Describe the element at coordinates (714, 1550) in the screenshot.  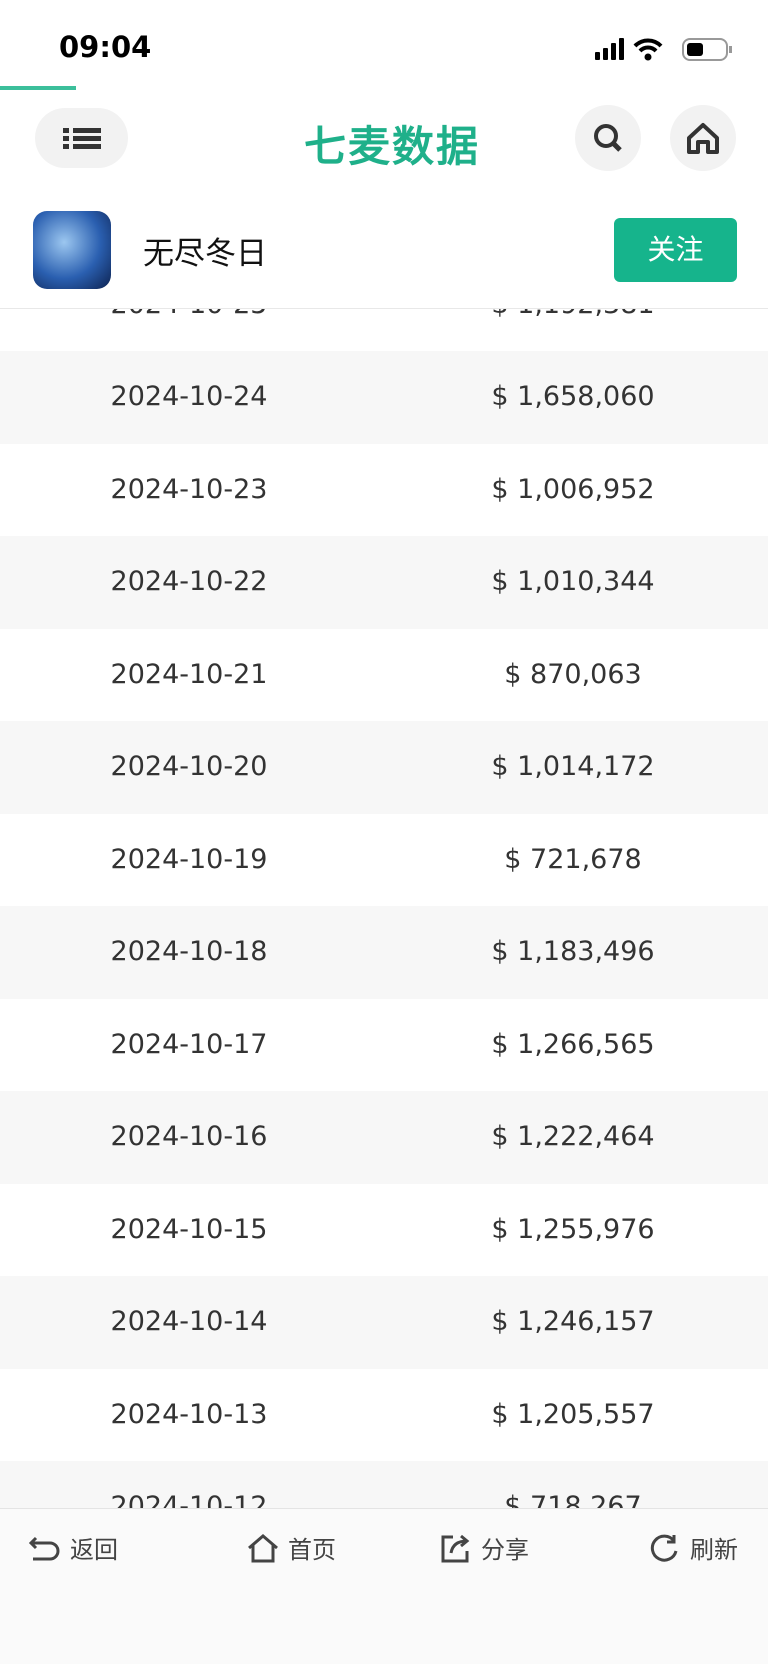
I see `refresh-label: 刷新` at that location.